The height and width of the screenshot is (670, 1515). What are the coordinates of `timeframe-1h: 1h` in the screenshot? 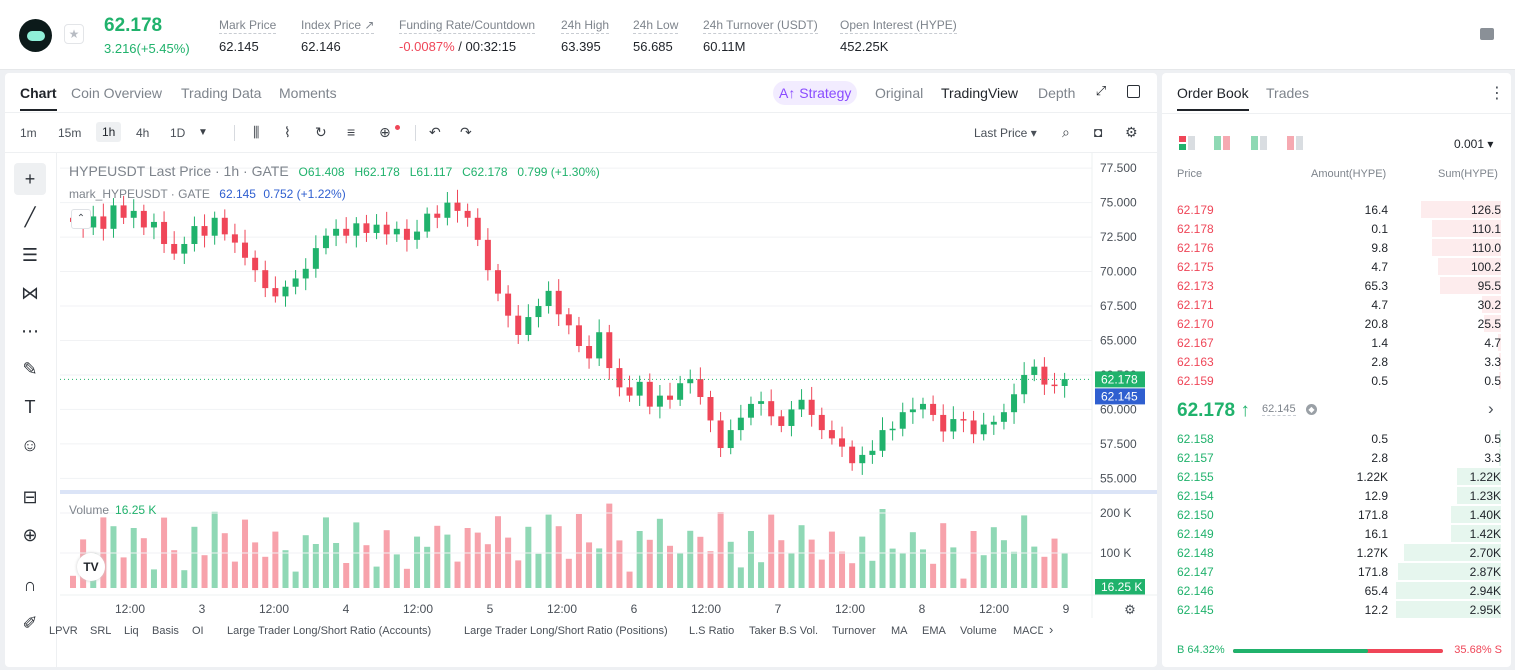 It's located at (109, 132).